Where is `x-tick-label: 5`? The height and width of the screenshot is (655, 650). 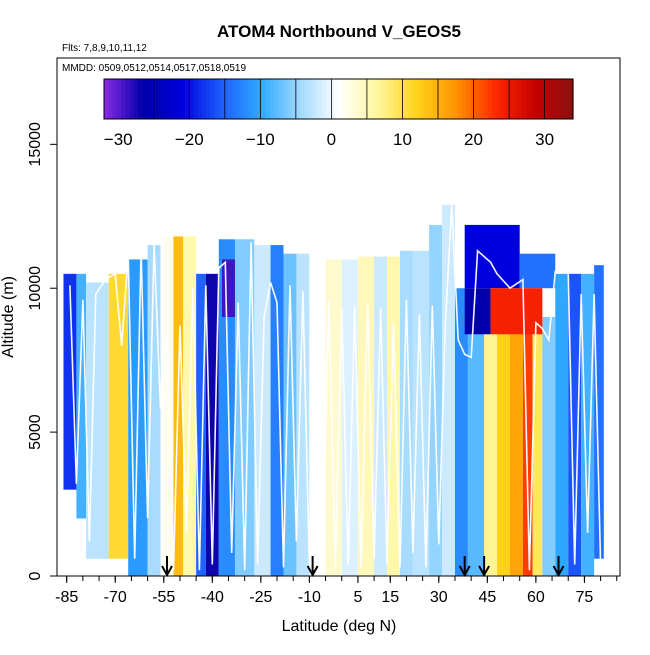
x-tick-label: 5 is located at coordinates (357, 597).